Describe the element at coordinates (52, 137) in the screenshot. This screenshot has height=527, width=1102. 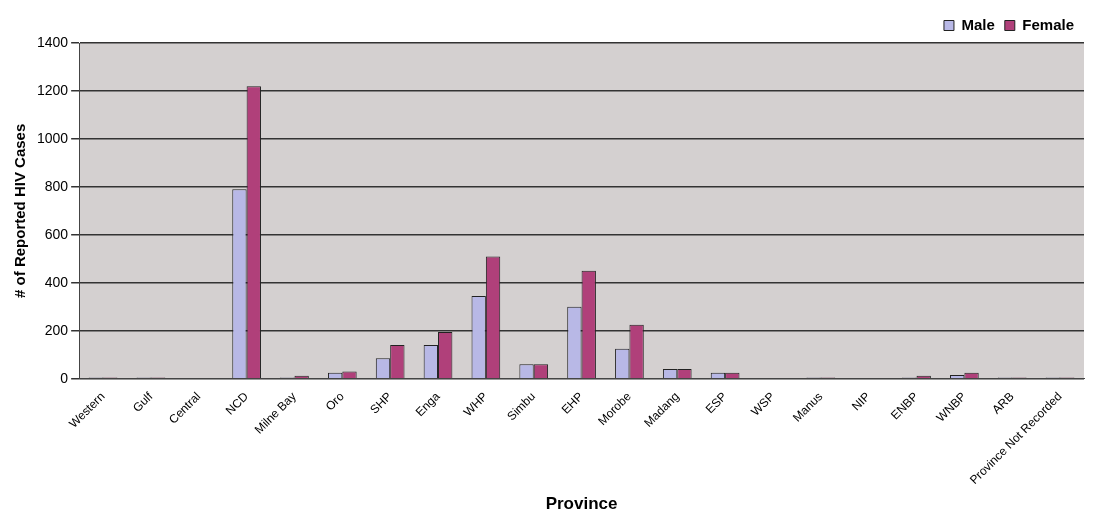
I see `y-tick-label: 1000` at that location.